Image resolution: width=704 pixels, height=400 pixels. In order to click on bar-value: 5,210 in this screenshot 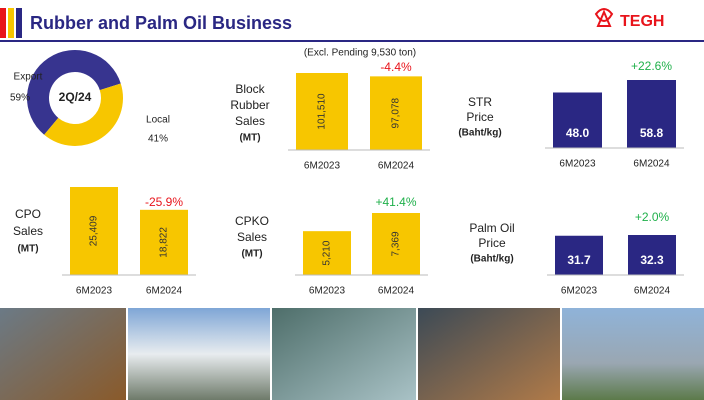, I will do `click(327, 252)`.